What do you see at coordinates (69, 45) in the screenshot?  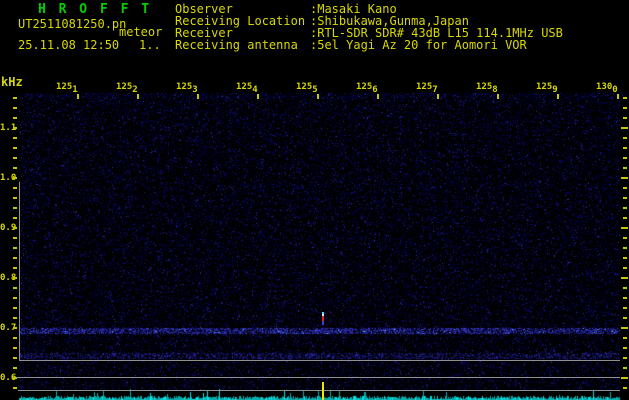 I see `datetime-label: 25.11.08 12:50` at bounding box center [69, 45].